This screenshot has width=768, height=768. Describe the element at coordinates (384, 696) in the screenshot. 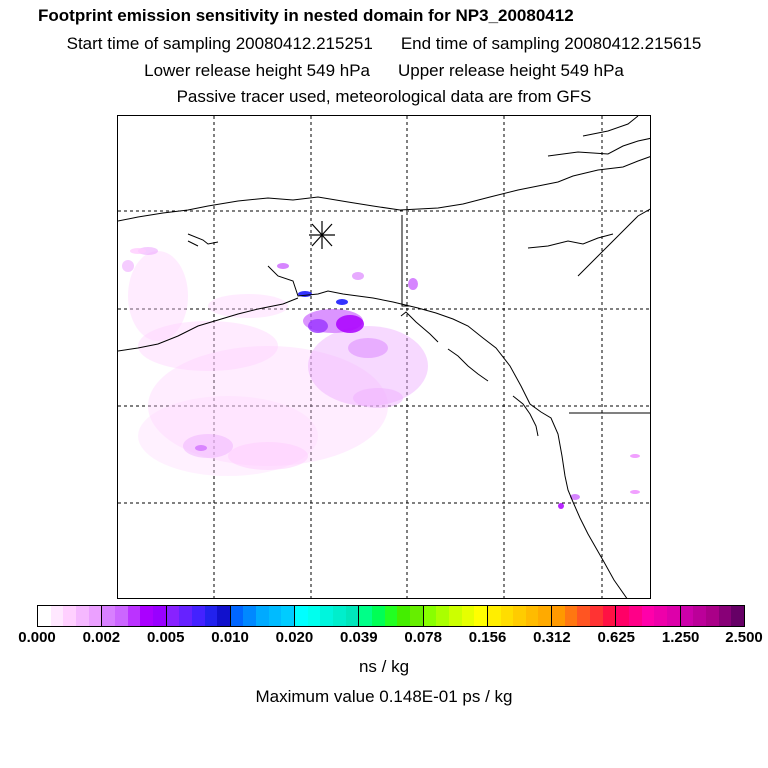

I see `maximum-value: Maximum value 0.148E-01 ps / kg` at that location.